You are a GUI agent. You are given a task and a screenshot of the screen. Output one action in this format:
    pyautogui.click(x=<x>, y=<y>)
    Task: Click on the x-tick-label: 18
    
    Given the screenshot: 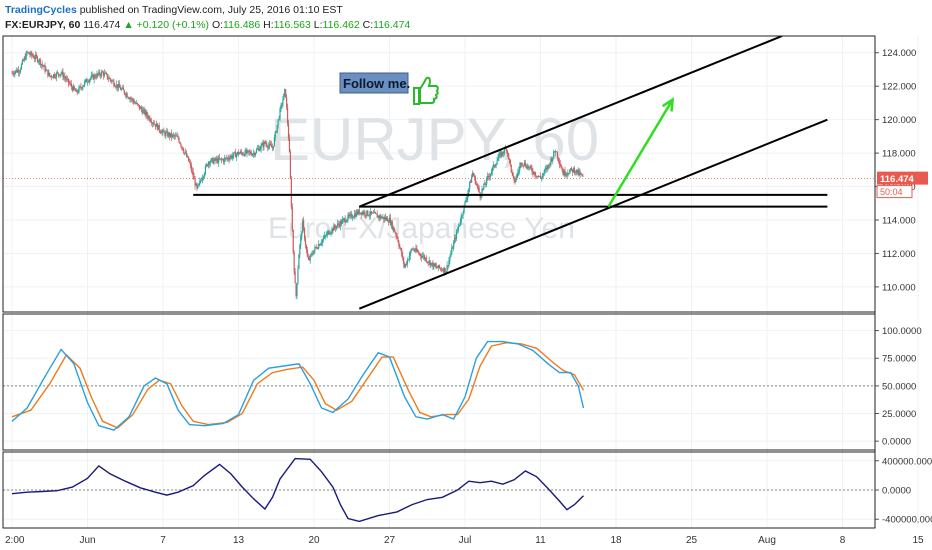 What is the action you would take?
    pyautogui.click(x=616, y=540)
    